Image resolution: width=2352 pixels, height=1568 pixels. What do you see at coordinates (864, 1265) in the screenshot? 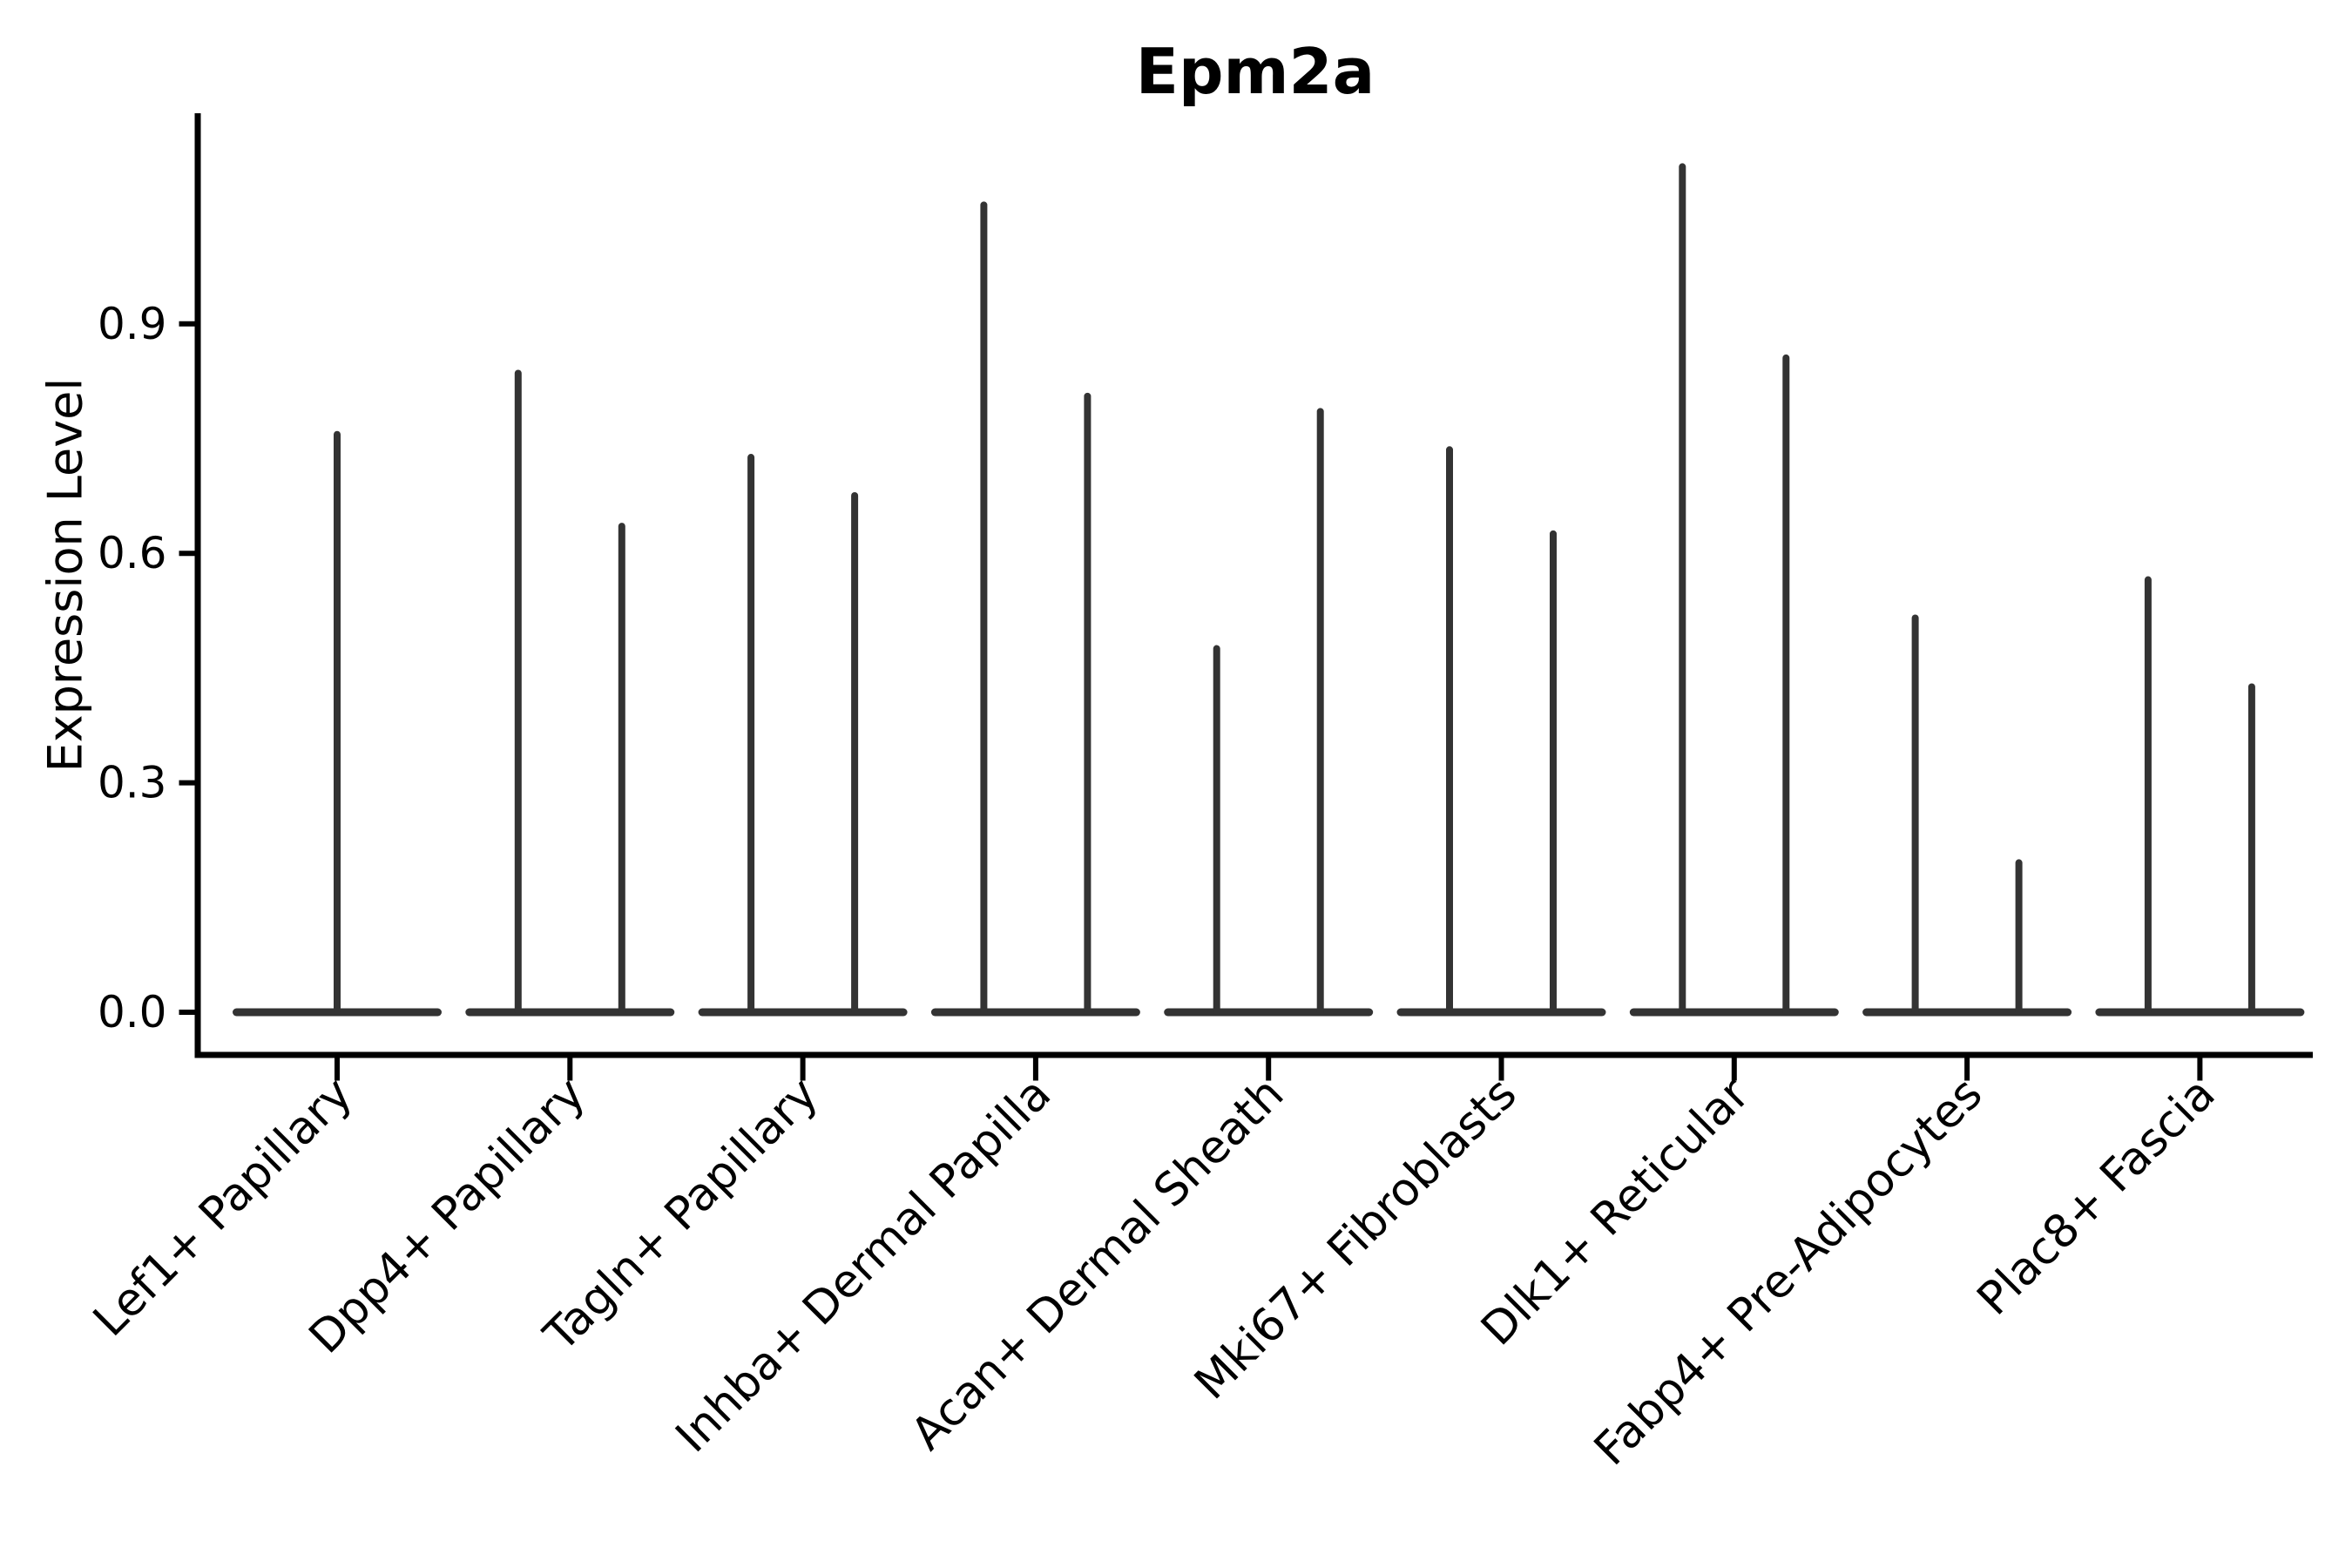
I see `x-tick-label: Inhba+ Dermal Papilla` at bounding box center [864, 1265].